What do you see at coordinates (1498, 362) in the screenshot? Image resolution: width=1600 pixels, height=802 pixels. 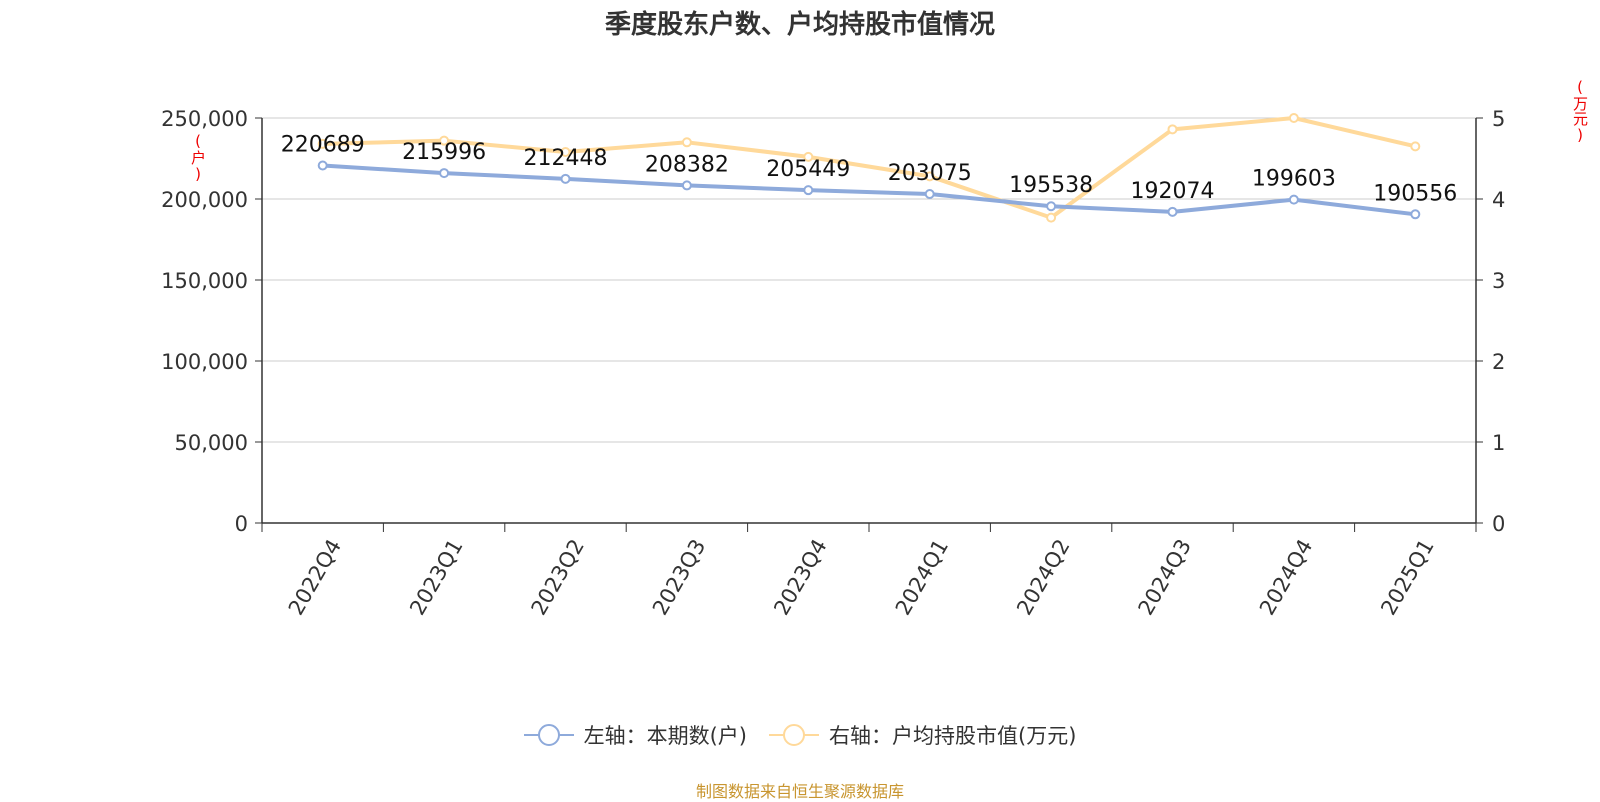 I see `right-axis-tick-label: 2` at bounding box center [1498, 362].